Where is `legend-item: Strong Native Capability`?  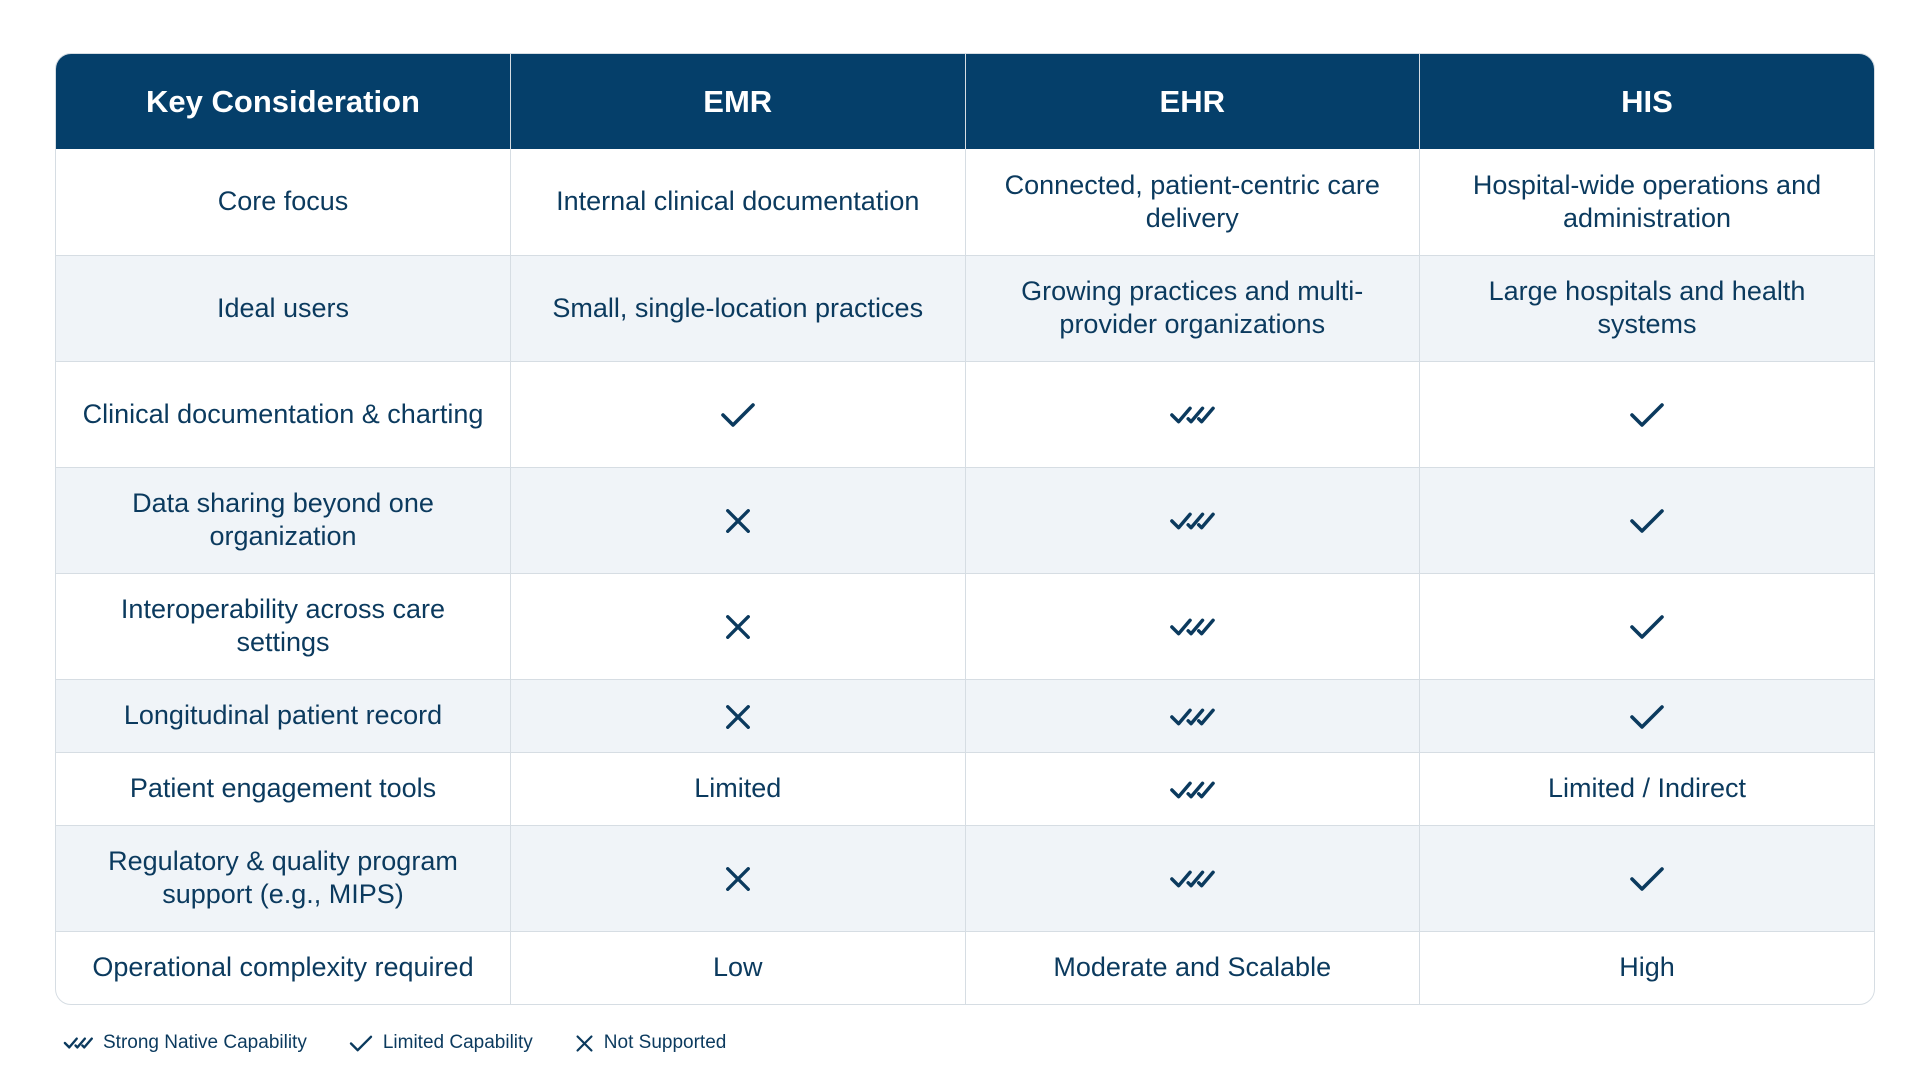
legend-item: Strong Native Capability is located at coordinates (185, 1043).